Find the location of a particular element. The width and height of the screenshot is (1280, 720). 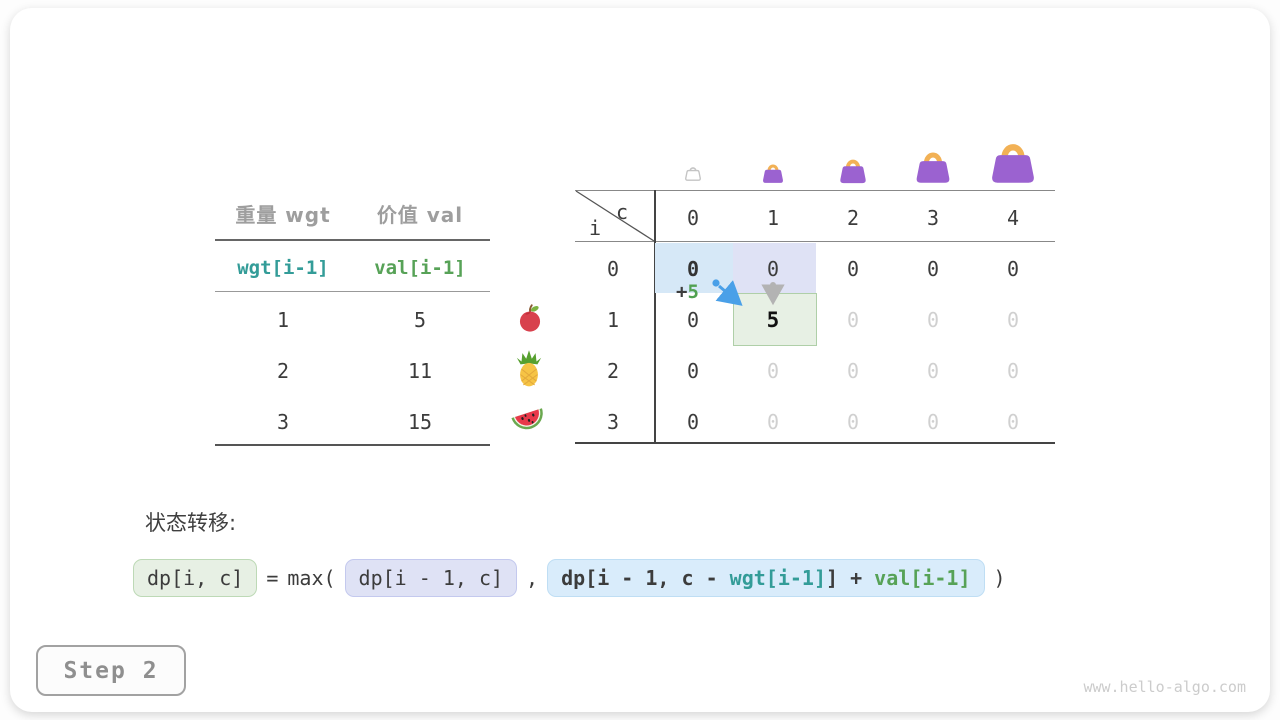

formula-max-open: max( is located at coordinates (311, 578).